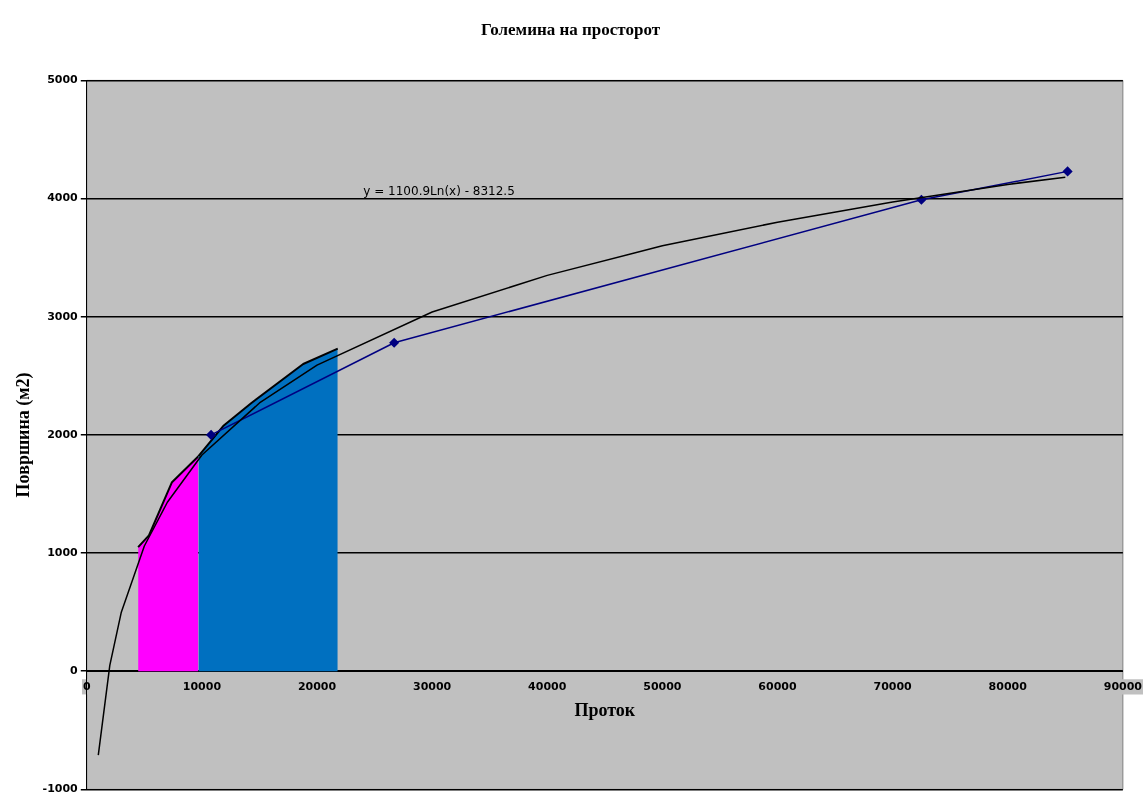 This screenshot has height=799, width=1145. What do you see at coordinates (63, 434) in the screenshot?
I see `y-tick-label: 2000` at bounding box center [63, 434].